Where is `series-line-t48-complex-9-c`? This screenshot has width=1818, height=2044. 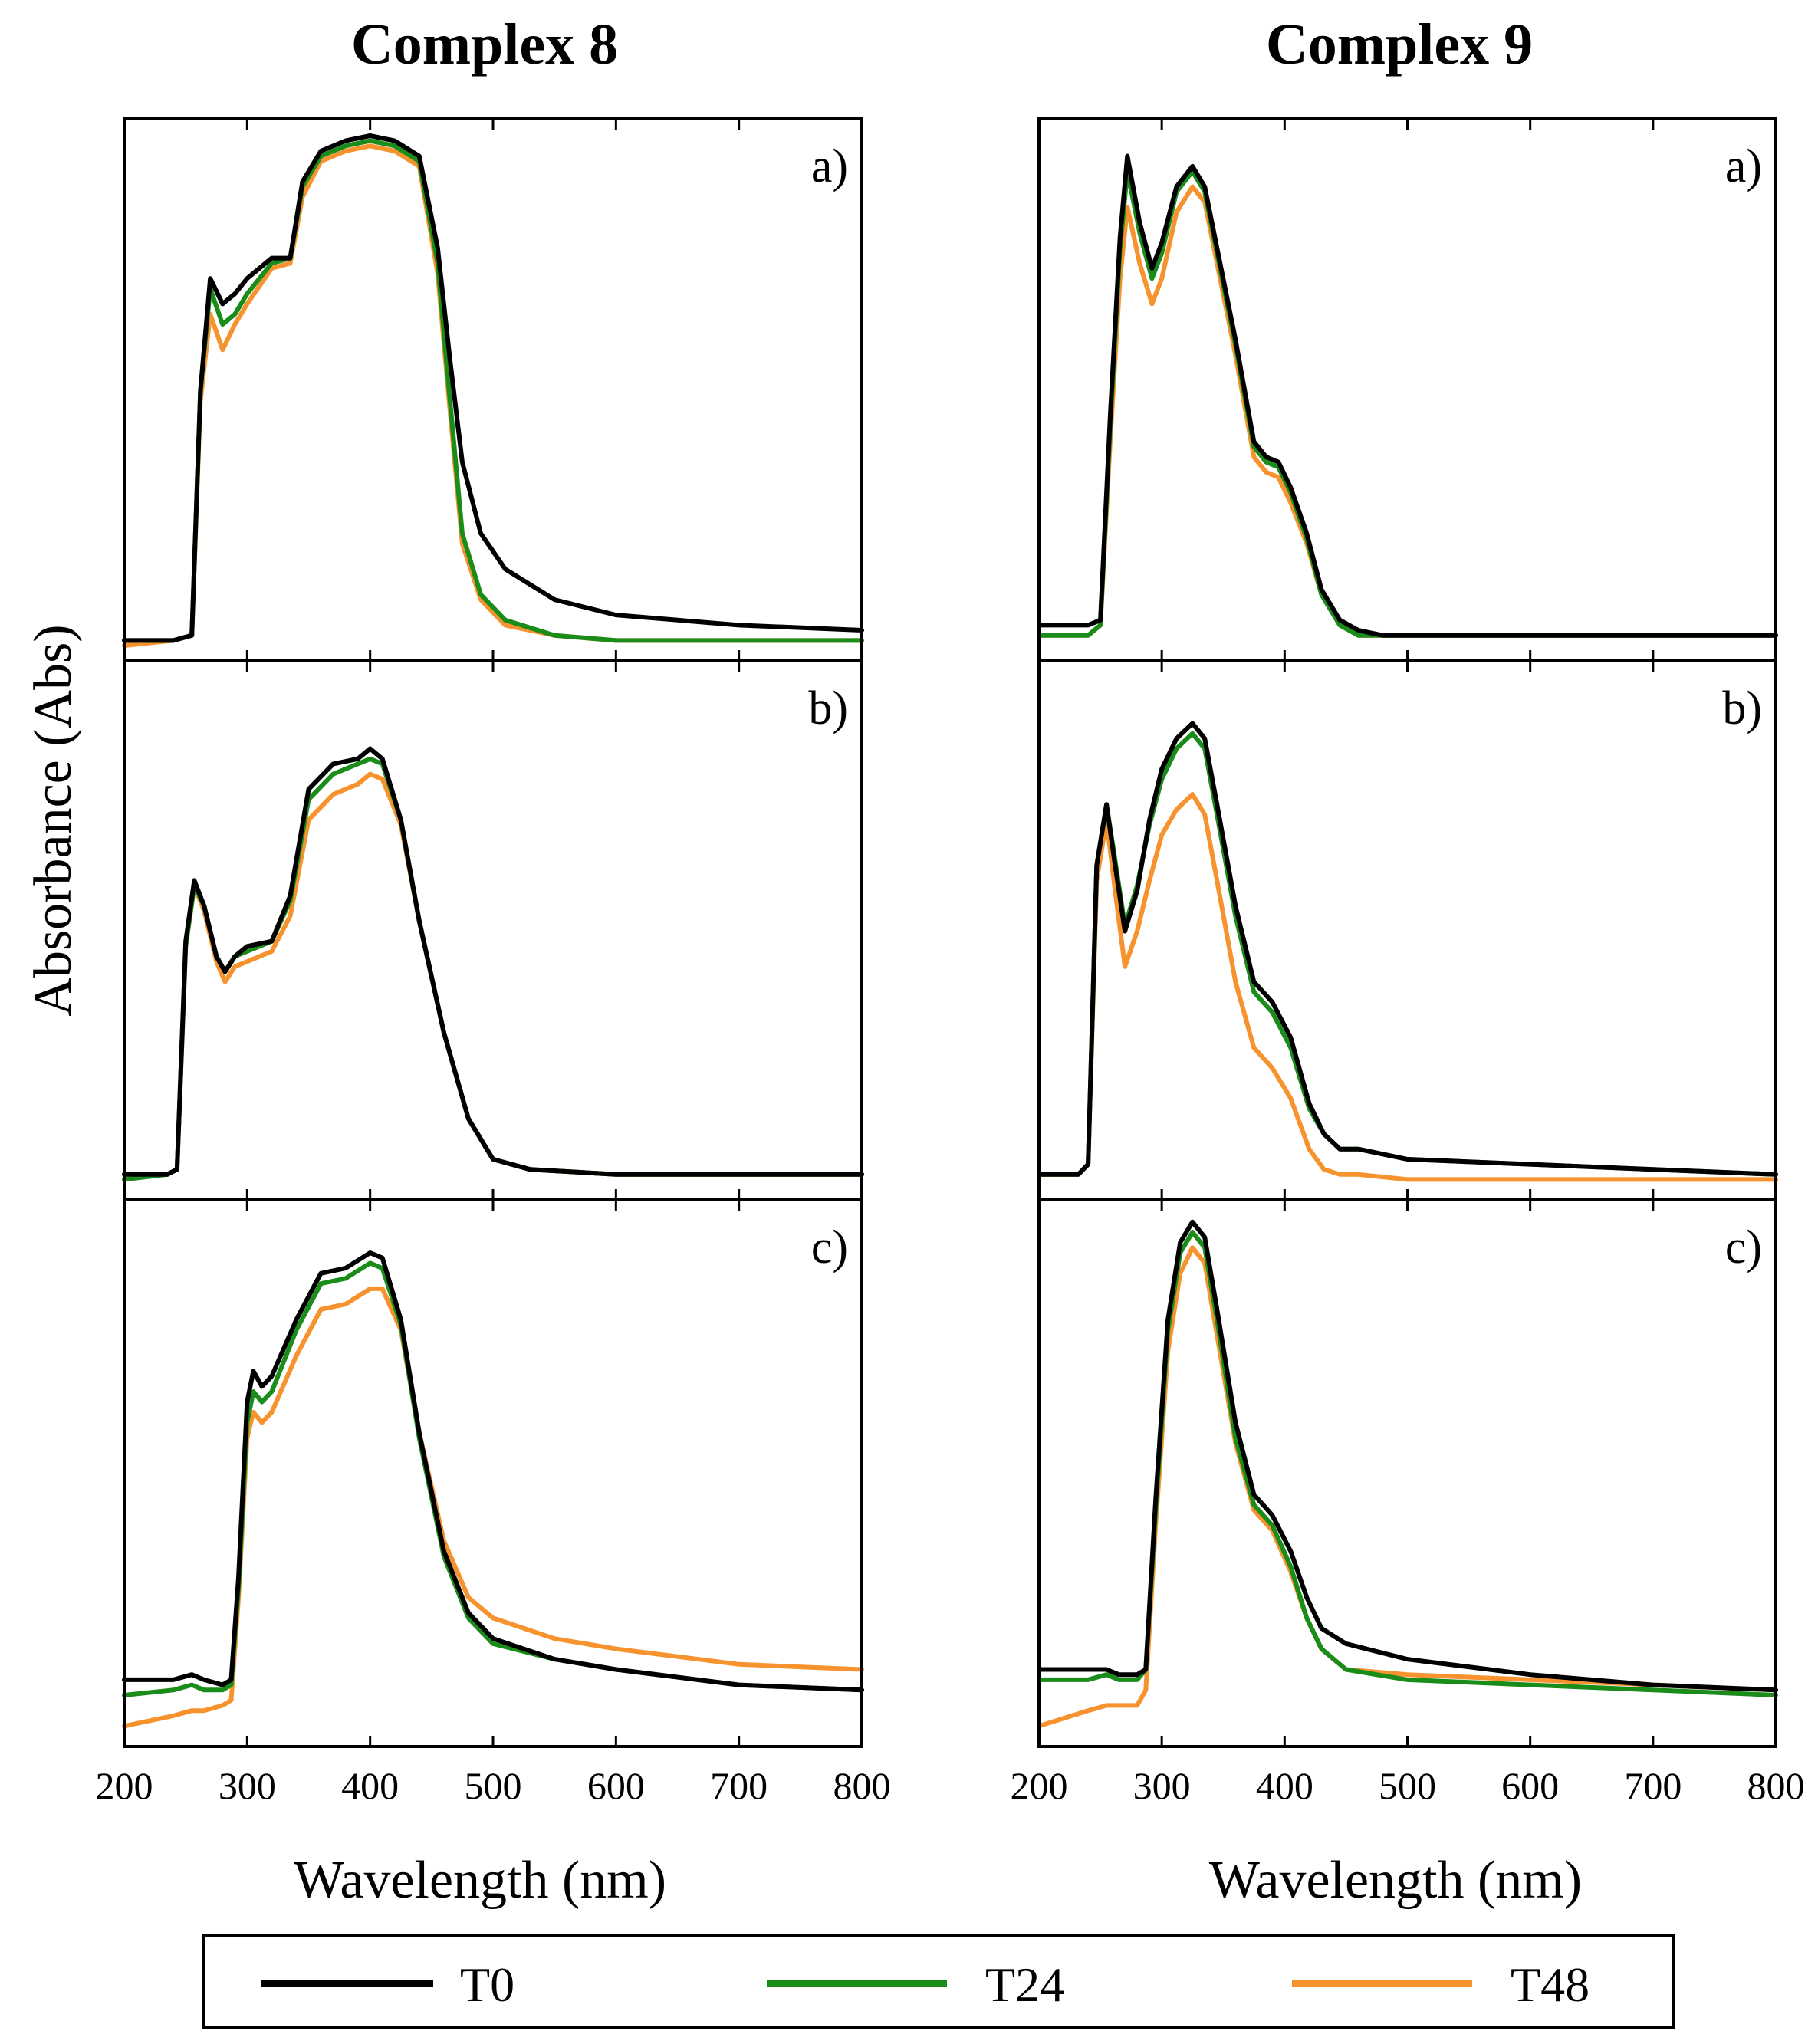
series-line-t48-complex-9-c is located at coordinates (1407, 1487).